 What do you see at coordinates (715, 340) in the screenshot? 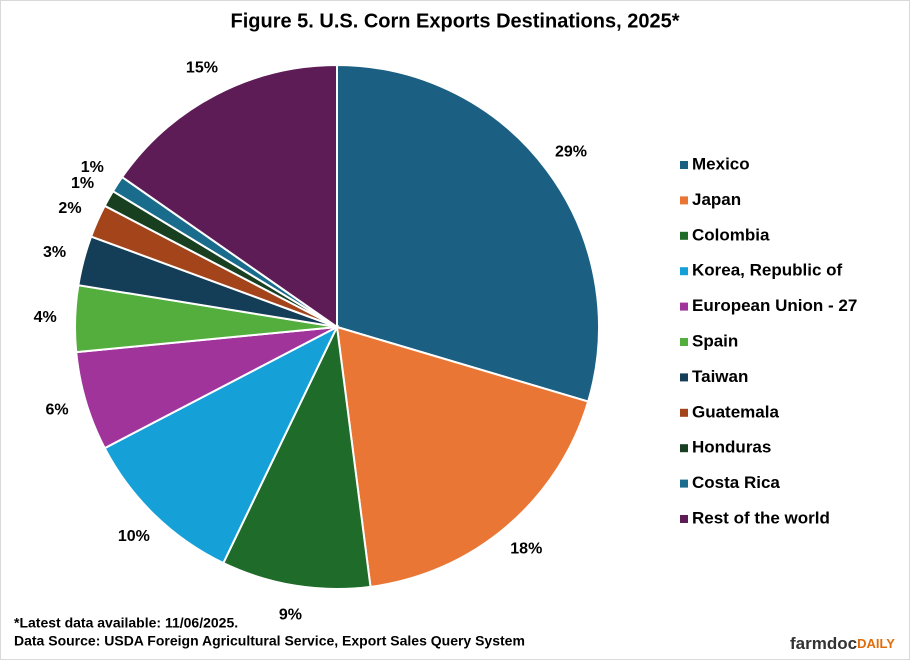
I see `legend-label: Spain` at bounding box center [715, 340].